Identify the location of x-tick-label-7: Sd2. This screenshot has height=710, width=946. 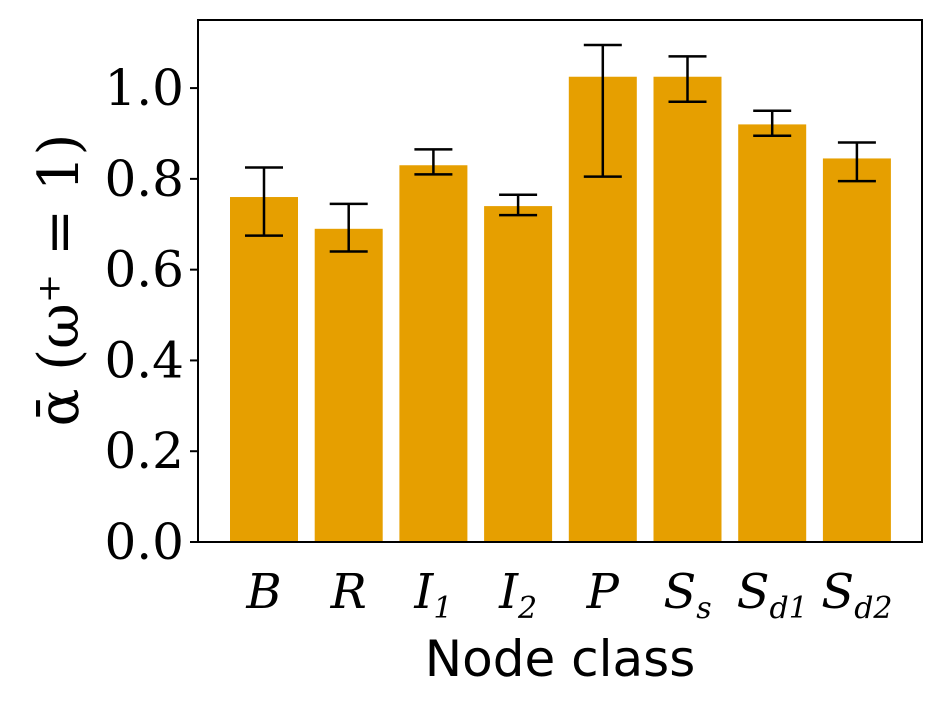
(856, 595).